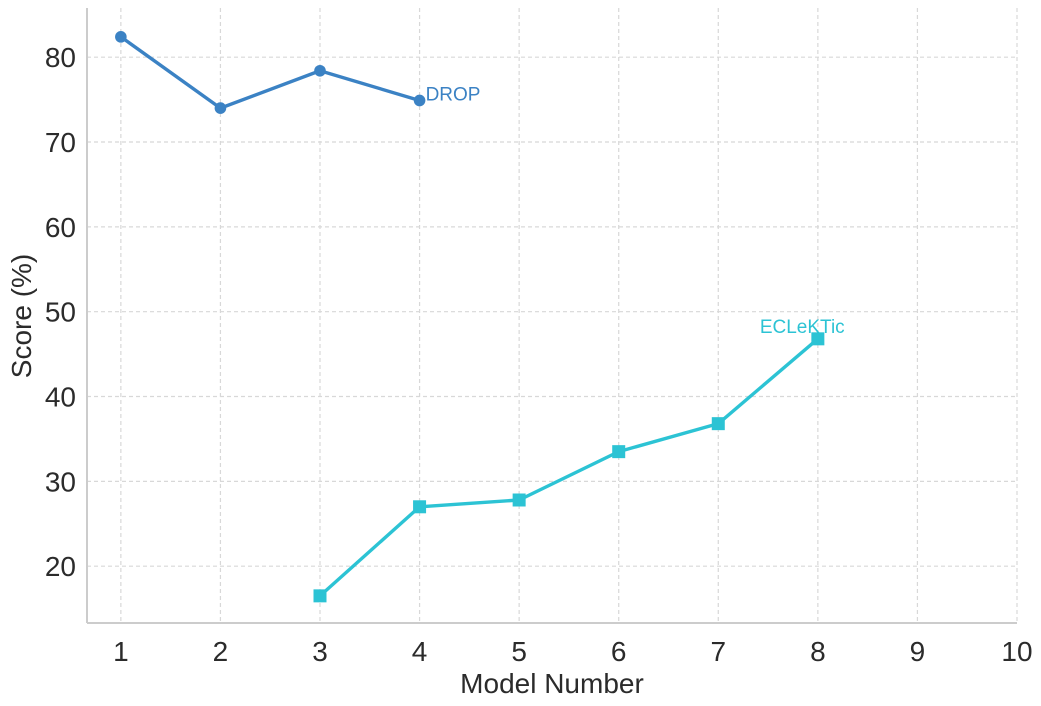 The image size is (1041, 706). I want to click on x-tick-label: 6, so click(619, 651).